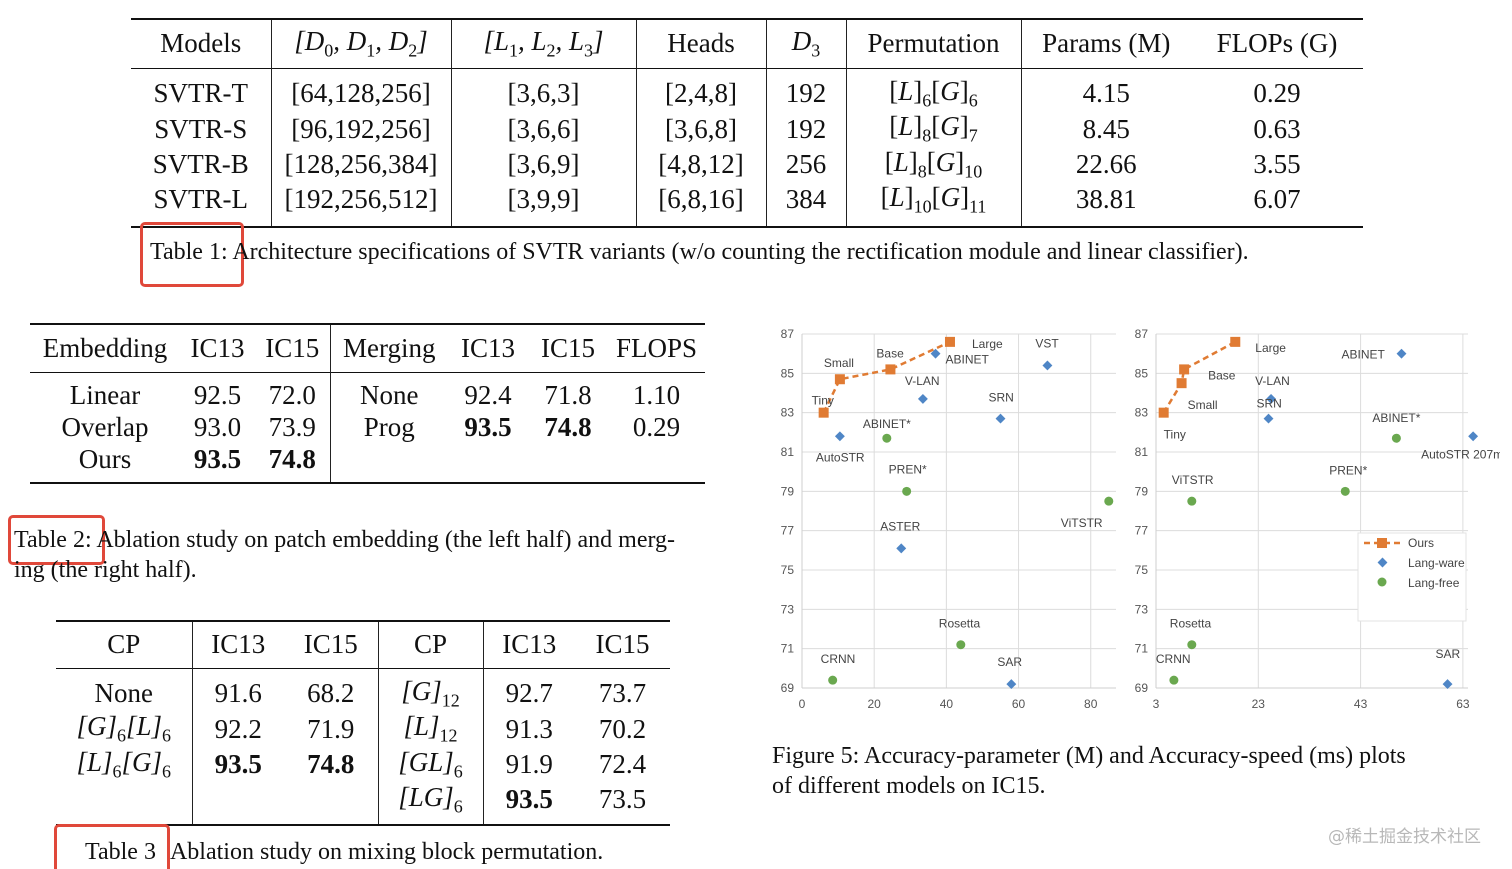  Describe the element at coordinates (124, 694) in the screenshot. I see `cell-cp-left: None` at that location.